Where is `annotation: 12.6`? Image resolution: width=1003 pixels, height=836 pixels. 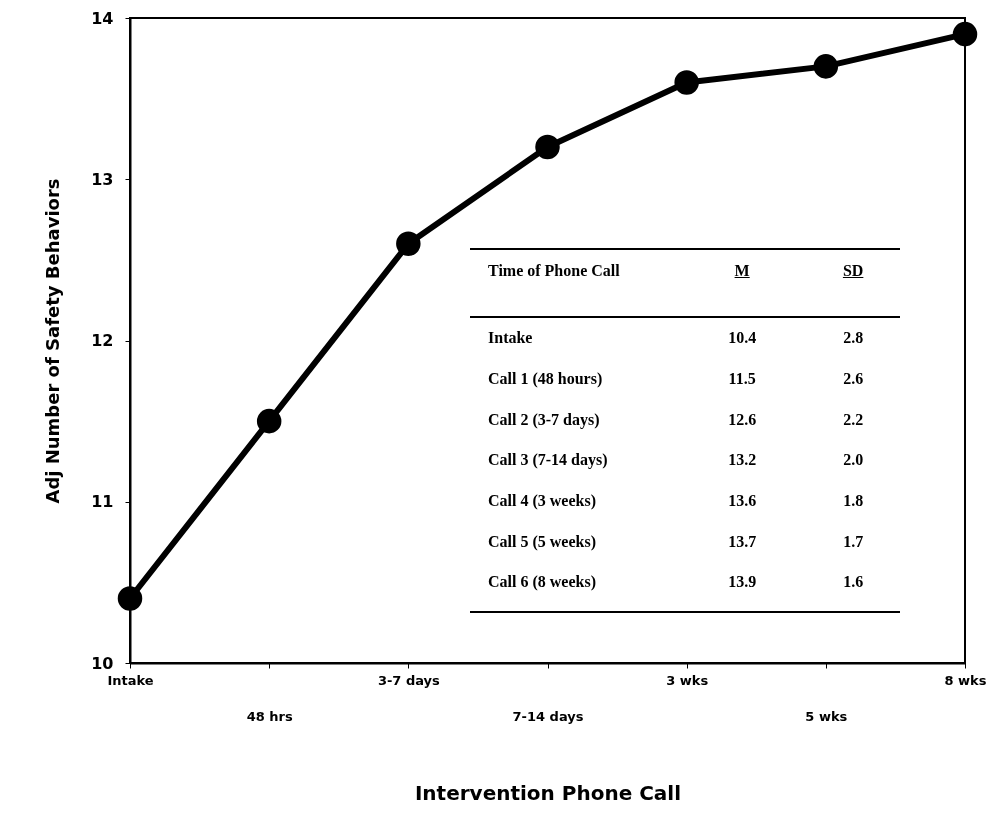 annotation: 12.6 is located at coordinates (742, 419).